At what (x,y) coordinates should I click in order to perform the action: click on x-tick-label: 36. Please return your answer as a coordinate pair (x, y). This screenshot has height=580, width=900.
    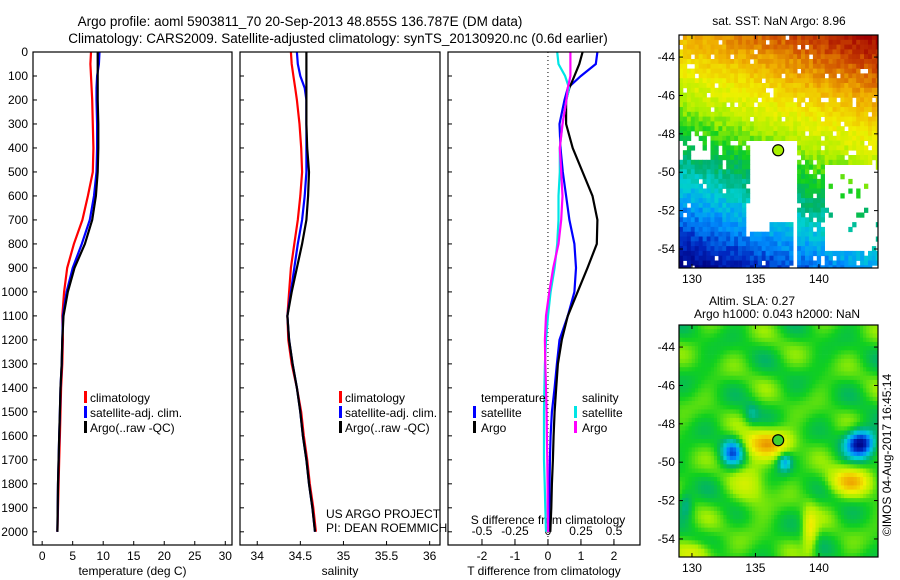
    Looking at the image, I should click on (430, 556).